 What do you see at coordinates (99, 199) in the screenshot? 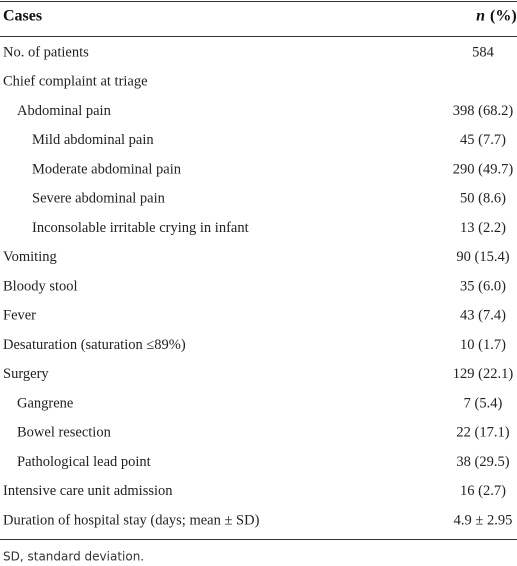
I see `row-label: Severe abdominal pain` at bounding box center [99, 199].